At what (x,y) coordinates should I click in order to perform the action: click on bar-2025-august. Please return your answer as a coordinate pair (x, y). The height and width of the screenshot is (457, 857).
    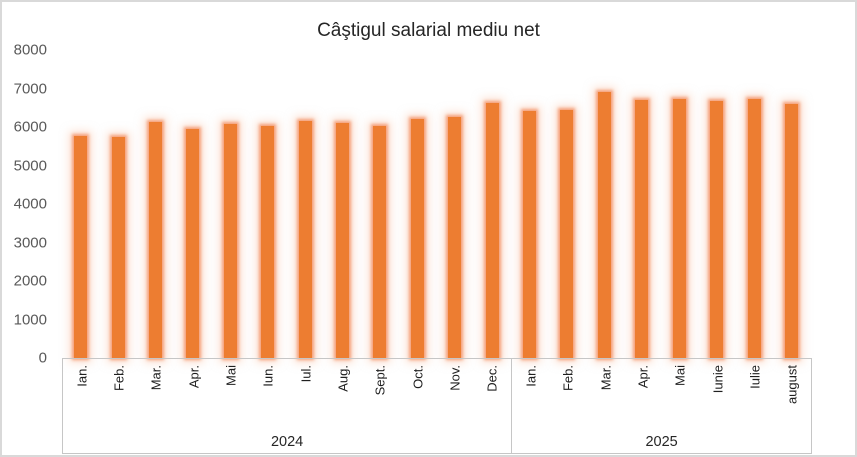
    Looking at the image, I should click on (791, 231).